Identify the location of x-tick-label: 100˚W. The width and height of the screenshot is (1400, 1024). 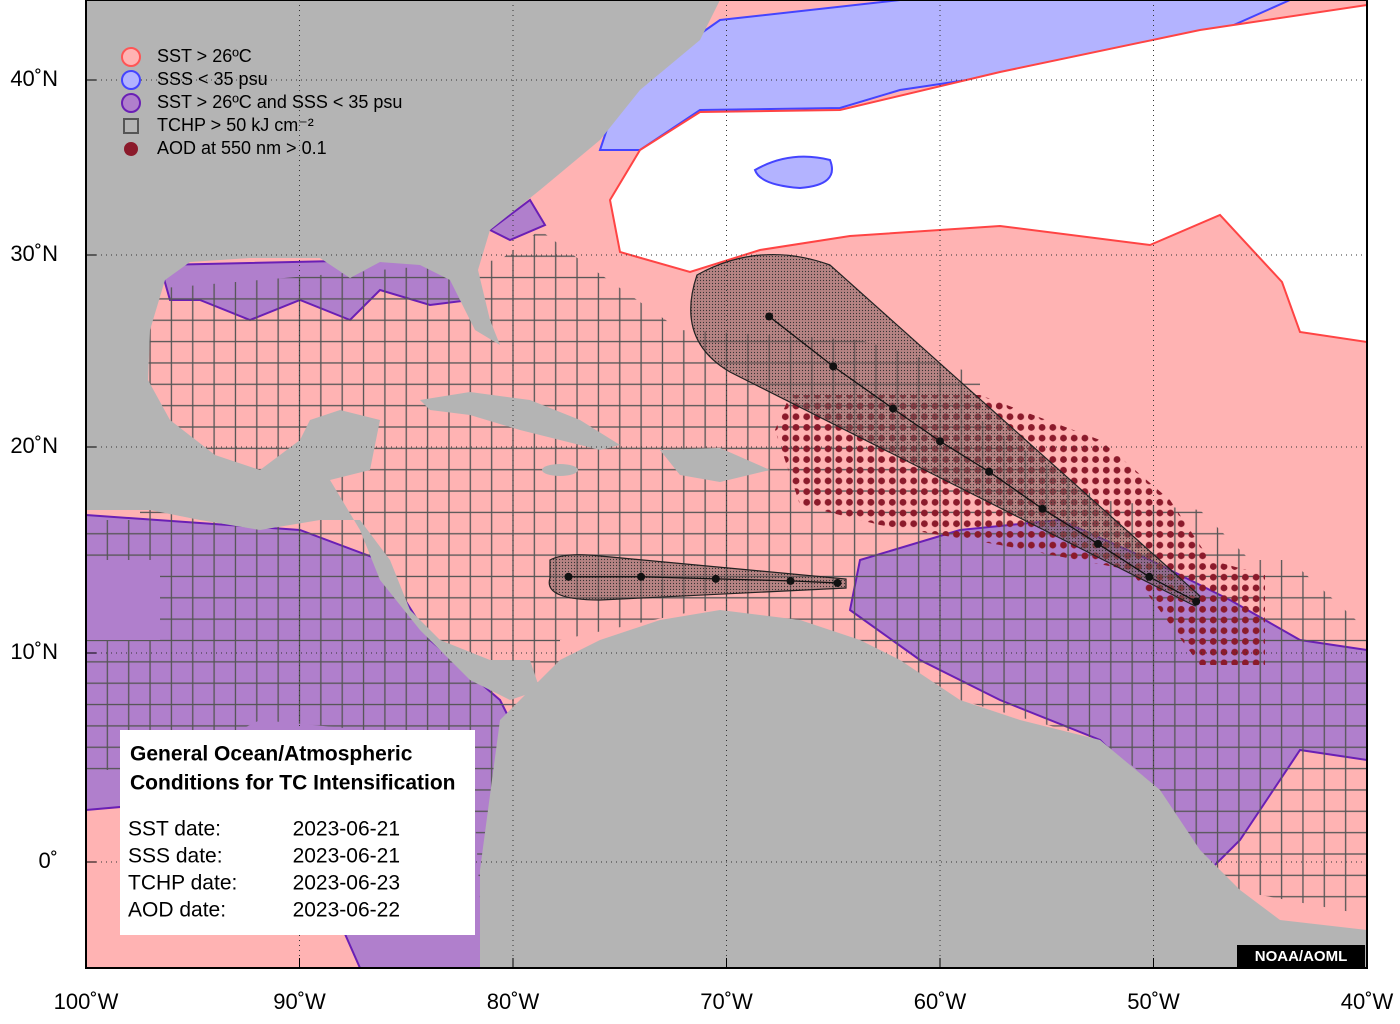
(86, 1001).